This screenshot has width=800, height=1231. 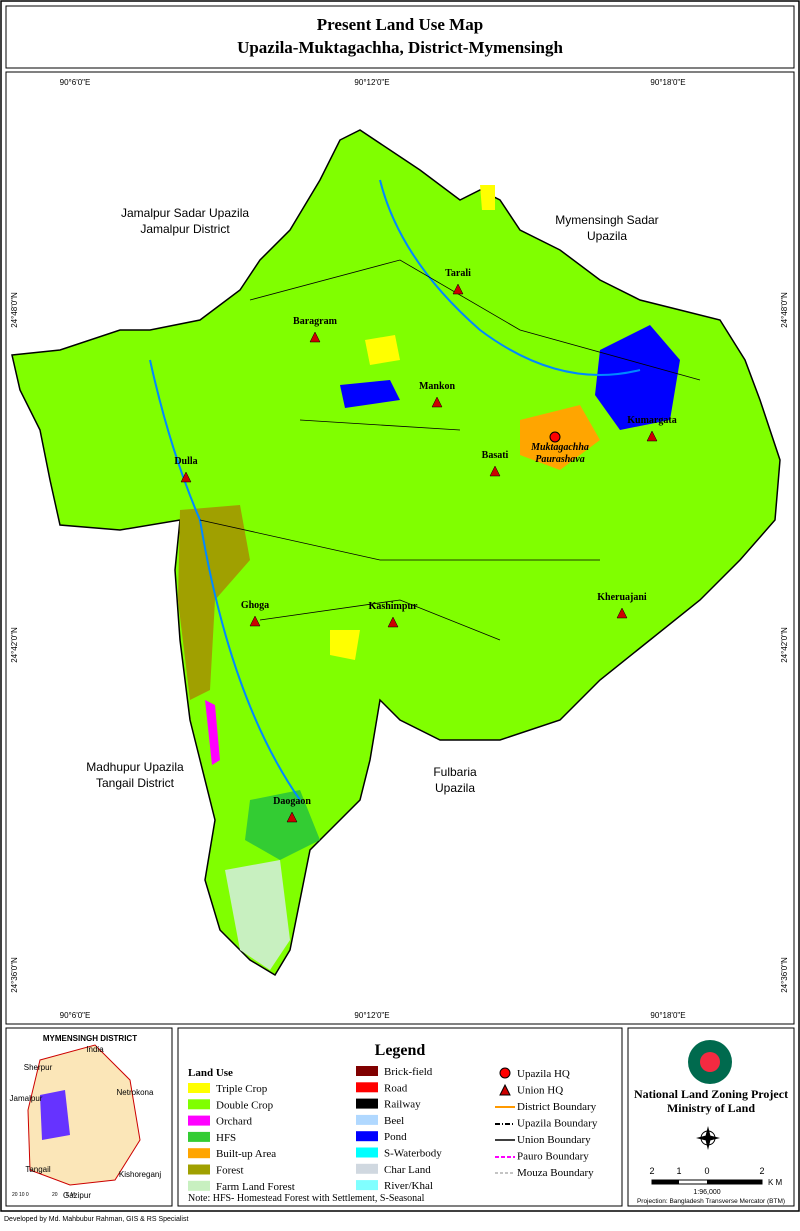 What do you see at coordinates (20, 1195) in the screenshot?
I see `inset-scale: 20 10 0` at bounding box center [20, 1195].